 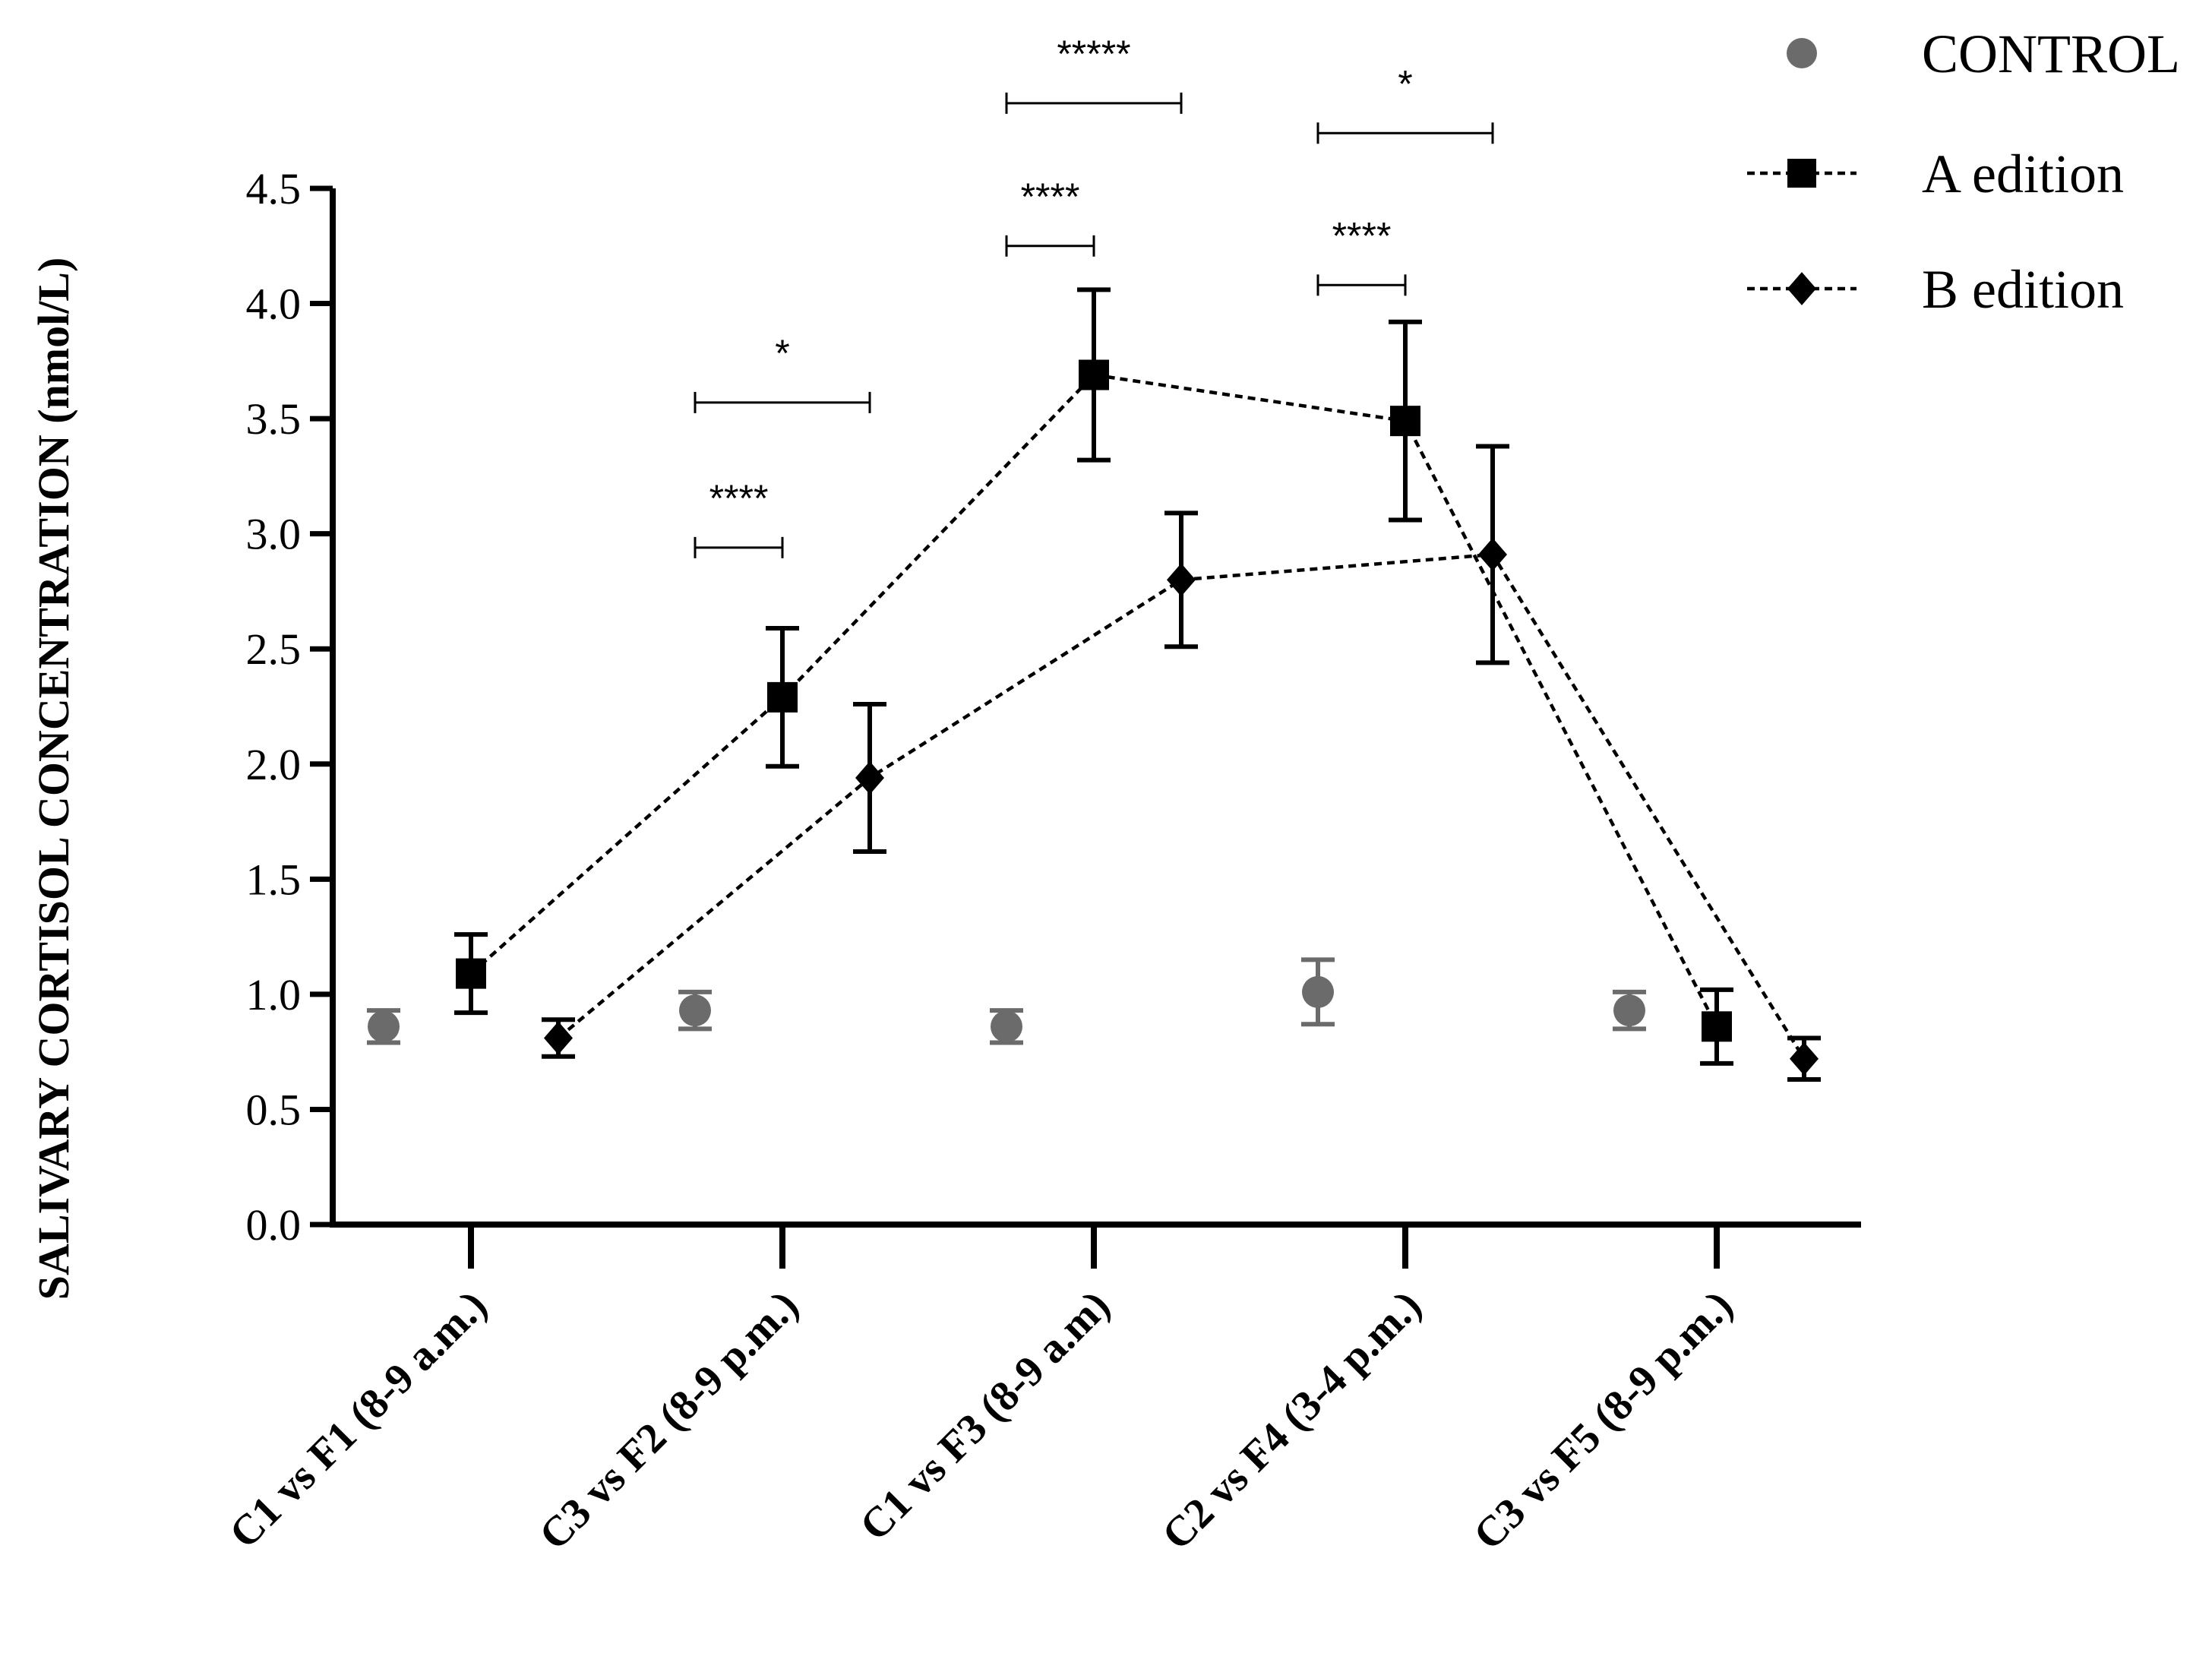 I want to click on legend-label: B edition, so click(x=2023, y=289).